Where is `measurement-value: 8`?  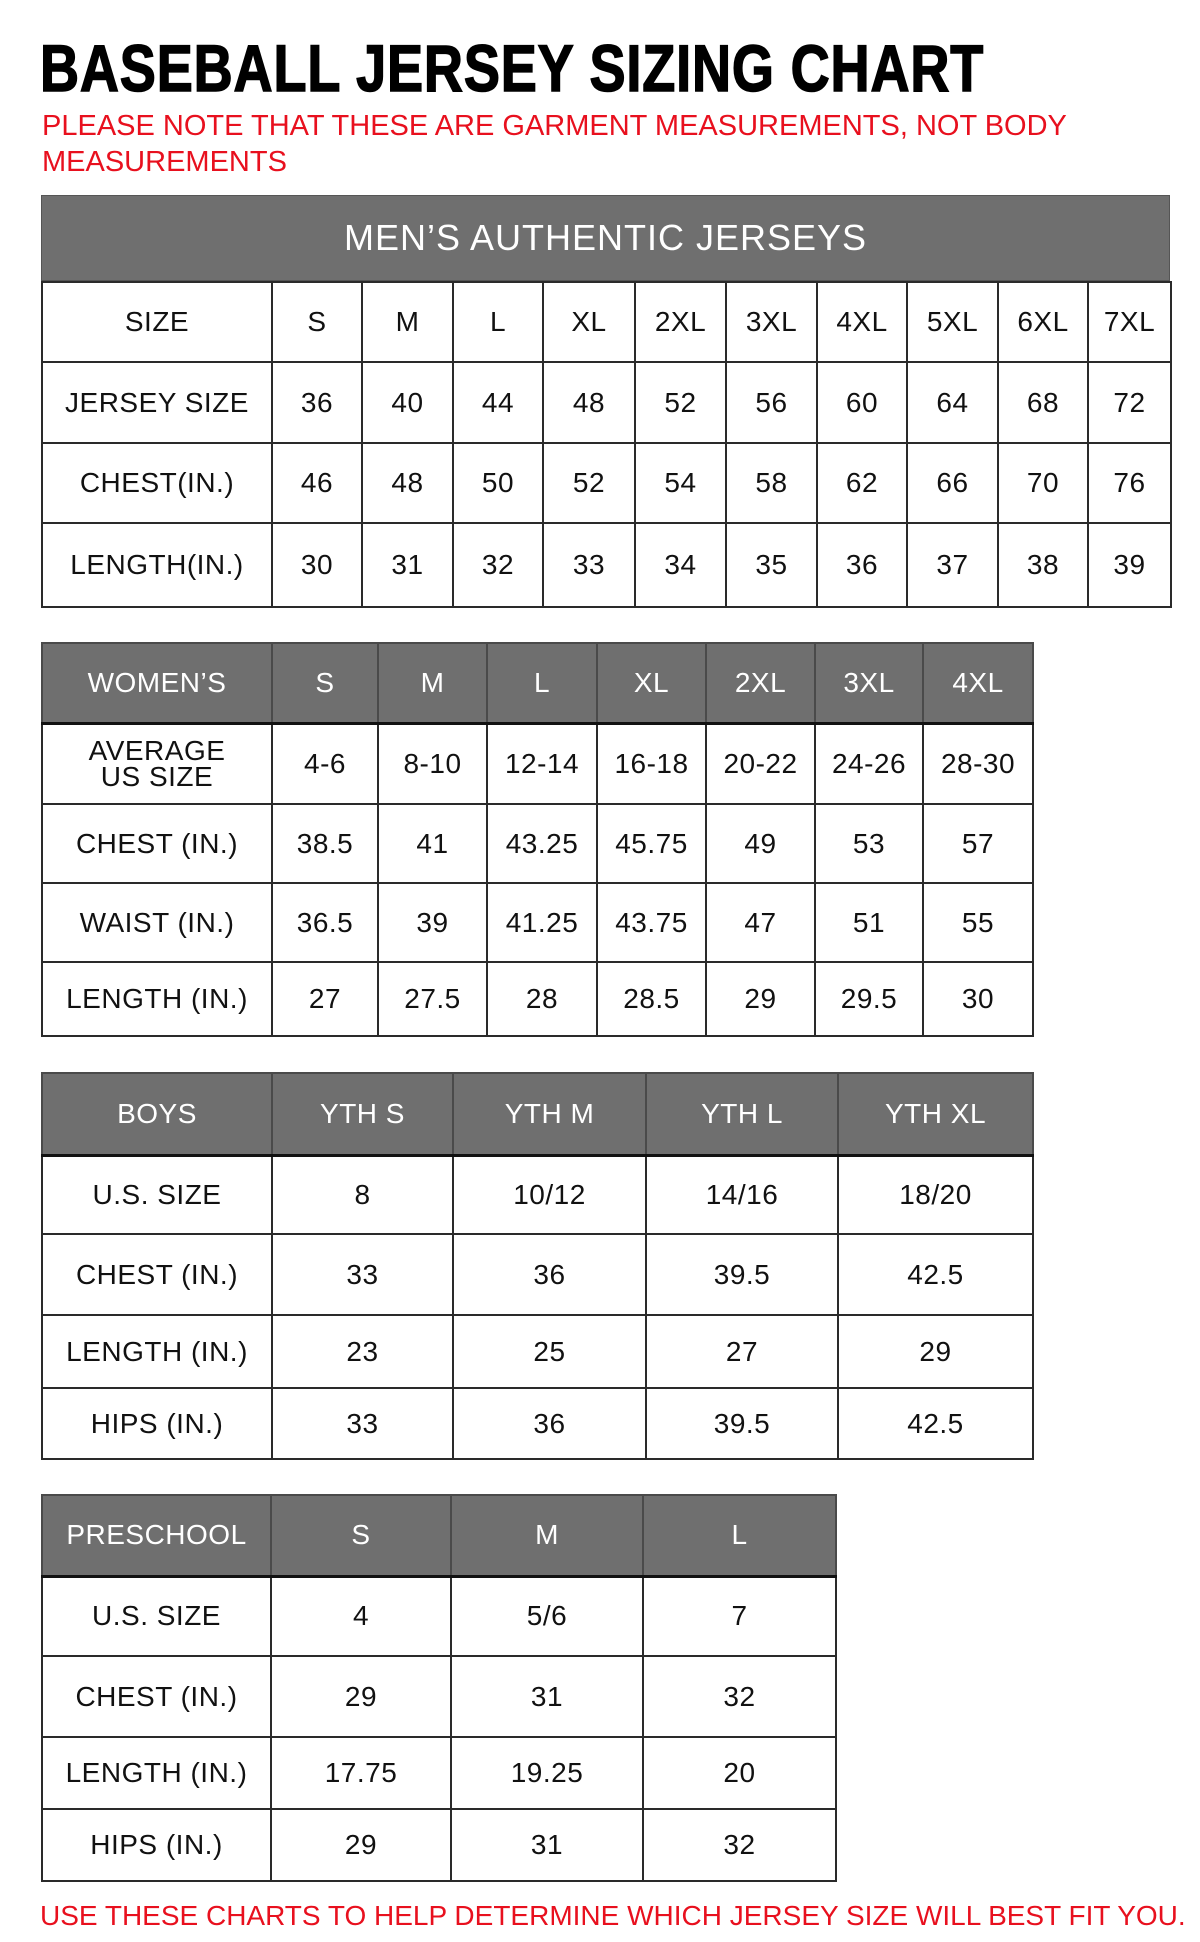
measurement-value: 8 is located at coordinates (362, 1194).